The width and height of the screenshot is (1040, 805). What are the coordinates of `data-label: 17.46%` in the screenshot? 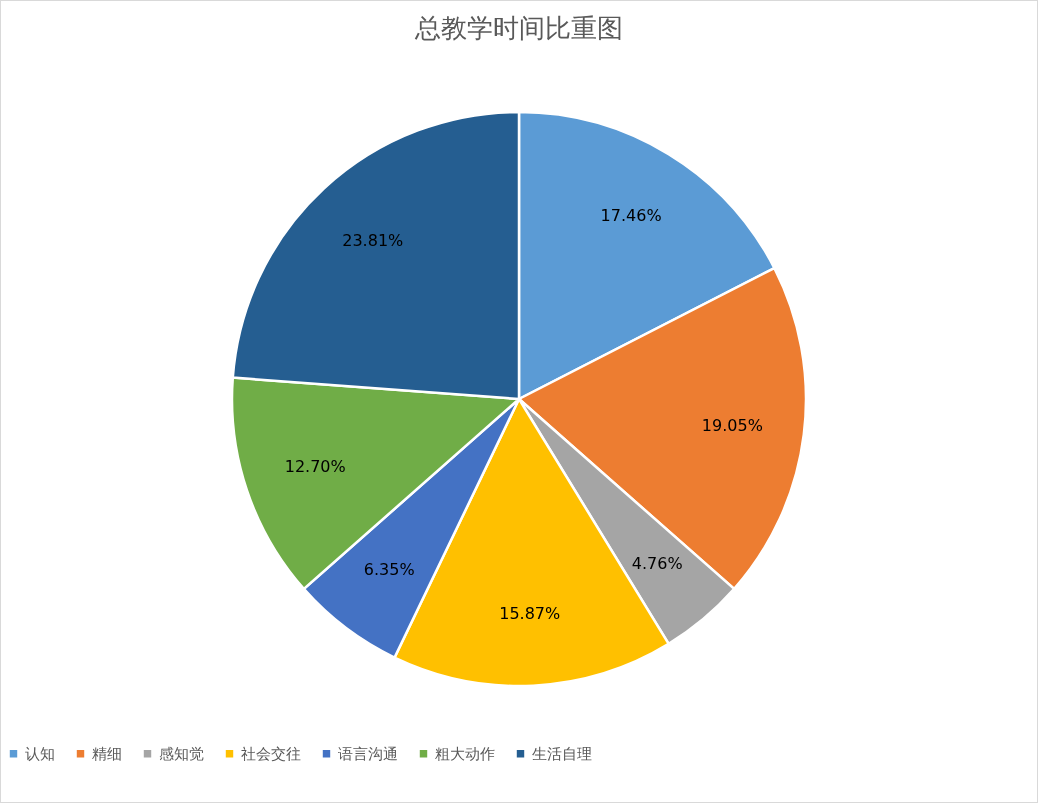 It's located at (631, 215).